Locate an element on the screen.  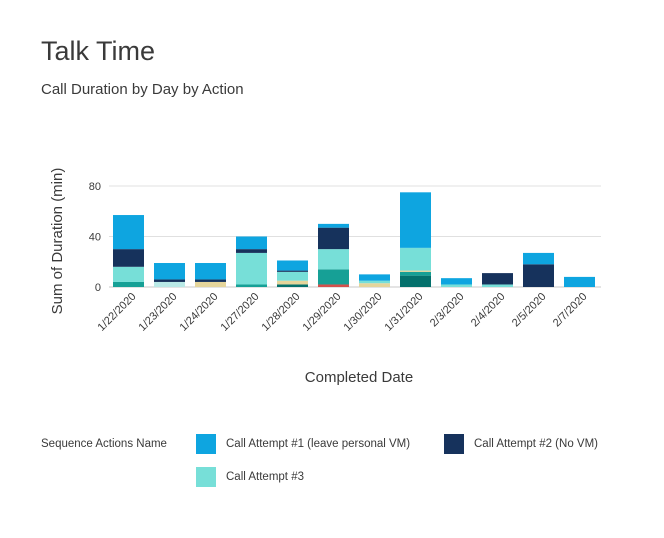
y-tick-label: 40 is located at coordinates (95, 238).